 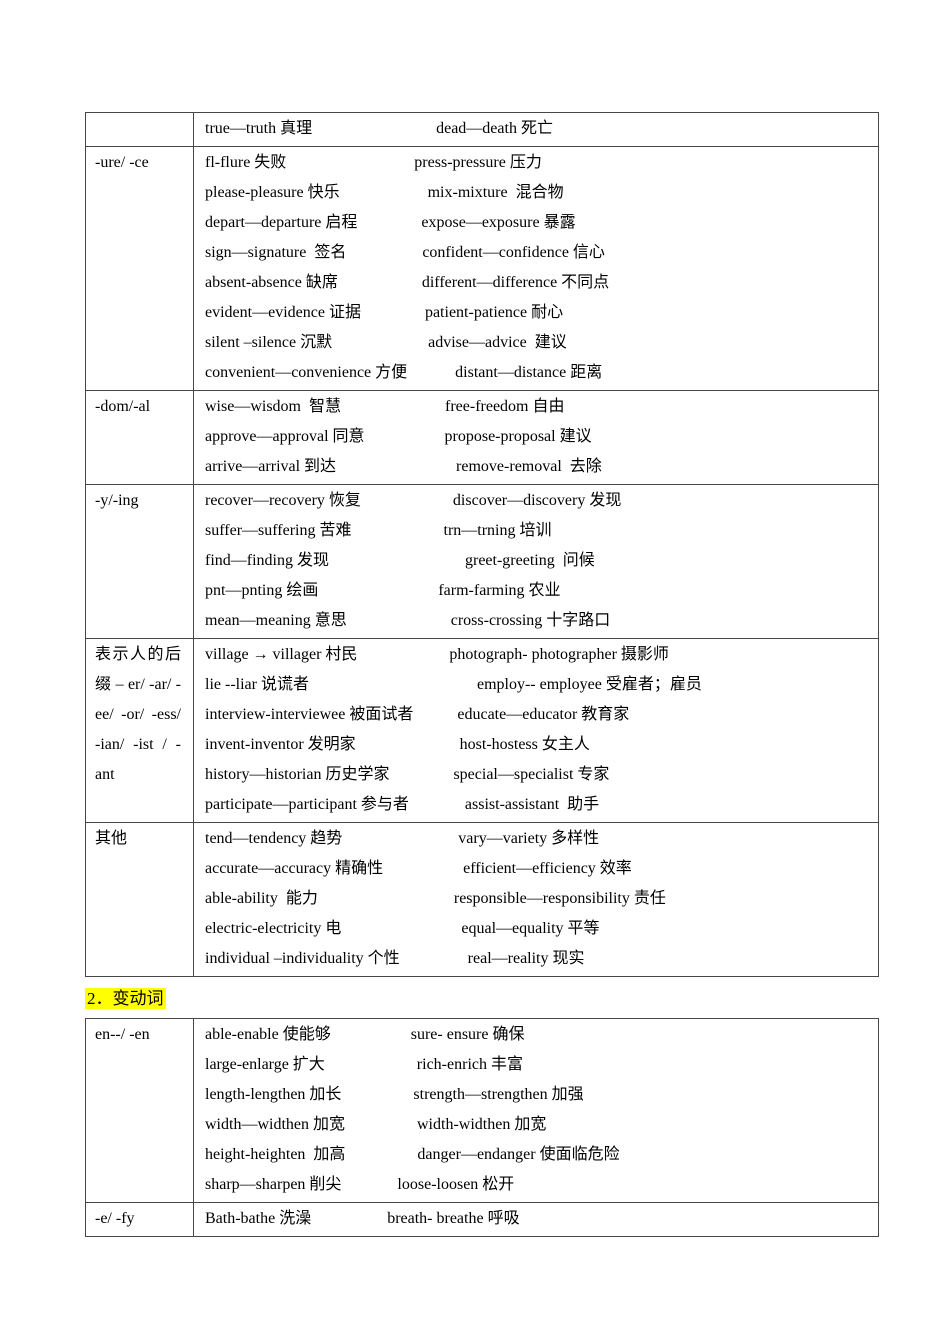 What do you see at coordinates (139, 1110) in the screenshot?
I see `suffix-label-cell: en--/ -en` at bounding box center [139, 1110].